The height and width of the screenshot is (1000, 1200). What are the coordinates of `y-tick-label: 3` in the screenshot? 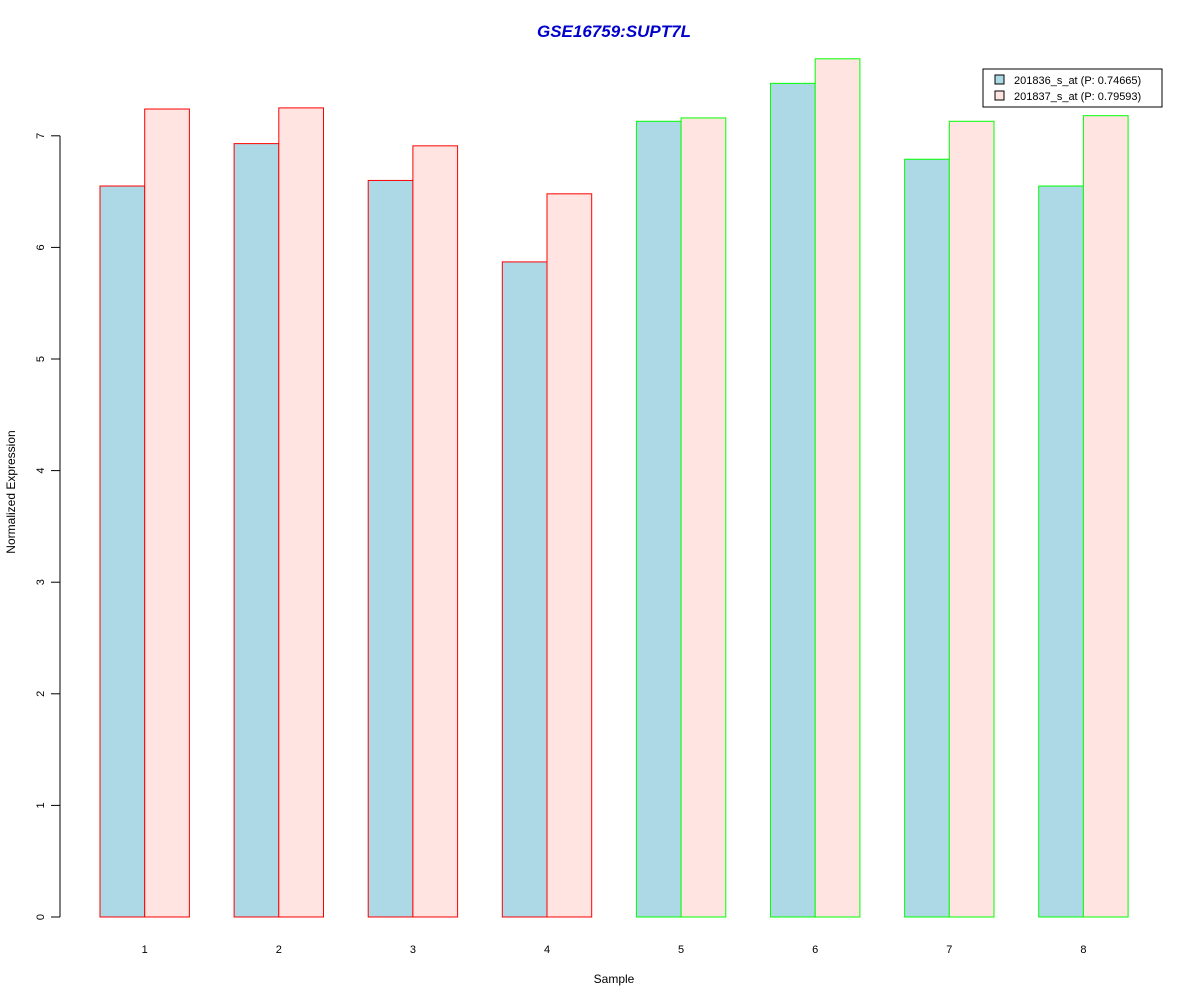 It's located at (41, 582).